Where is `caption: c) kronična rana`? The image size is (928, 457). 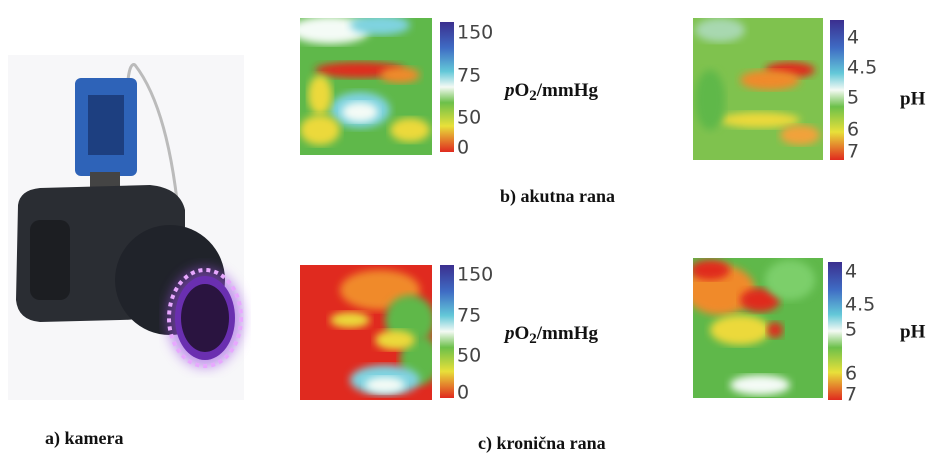 caption: c) kronična rana is located at coordinates (542, 443).